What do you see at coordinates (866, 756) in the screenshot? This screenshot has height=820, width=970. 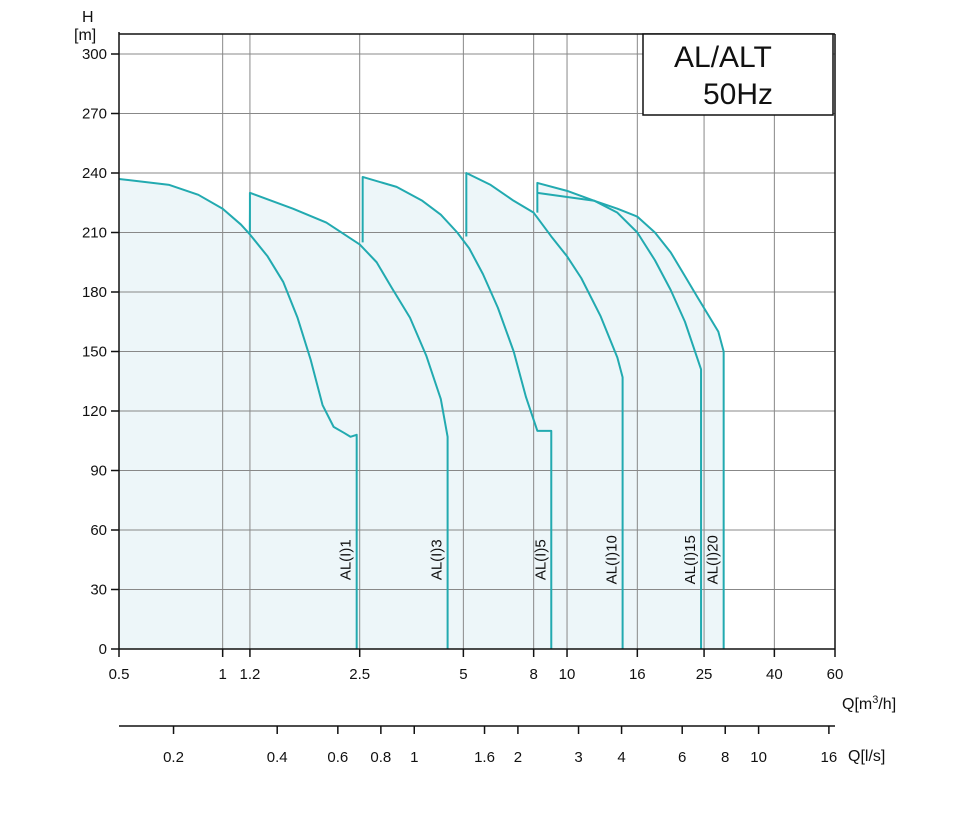 I see `x-axis-2-label: Q[l/s]` at bounding box center [866, 756].